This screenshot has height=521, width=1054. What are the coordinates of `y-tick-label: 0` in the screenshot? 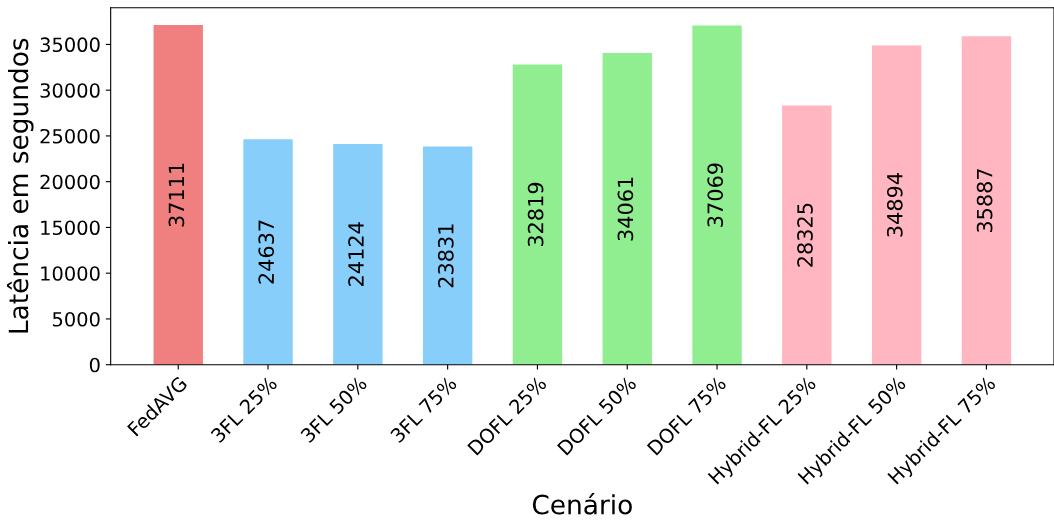 It's located at (94, 365).